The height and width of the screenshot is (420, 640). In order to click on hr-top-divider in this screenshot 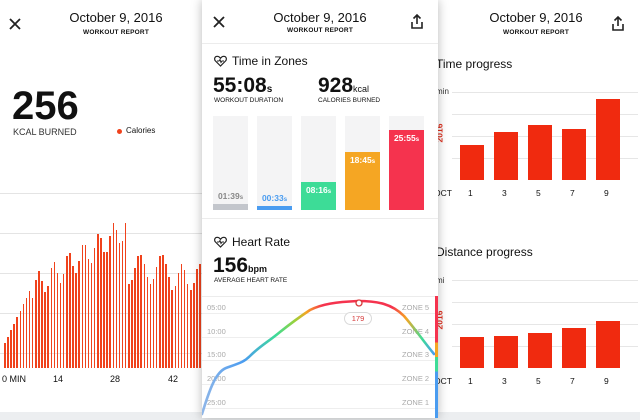, I will do `click(320, 296)`.